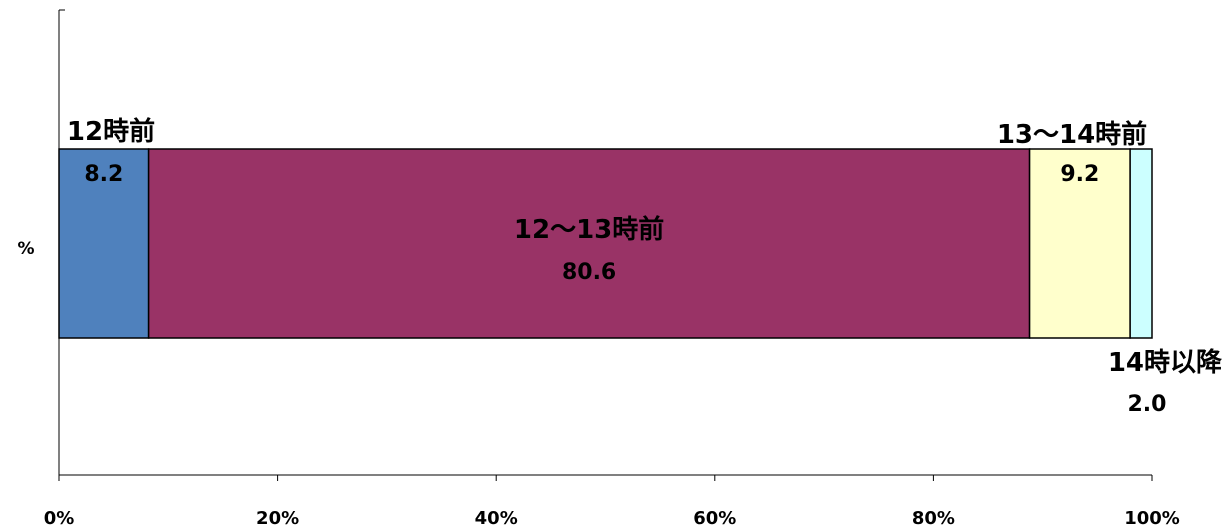 Image resolution: width=1228 pixels, height=527 pixels. What do you see at coordinates (1165, 363) in the screenshot?
I see `series-name-label: 14時以降` at bounding box center [1165, 363].